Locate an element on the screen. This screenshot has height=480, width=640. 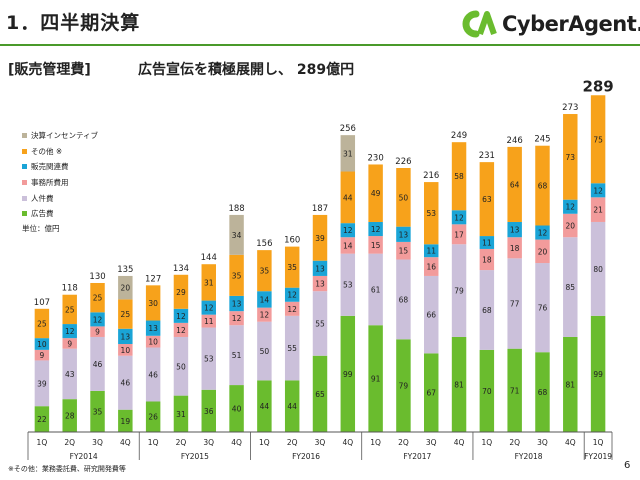
bar-total-label: 245 is located at coordinates (542, 140).